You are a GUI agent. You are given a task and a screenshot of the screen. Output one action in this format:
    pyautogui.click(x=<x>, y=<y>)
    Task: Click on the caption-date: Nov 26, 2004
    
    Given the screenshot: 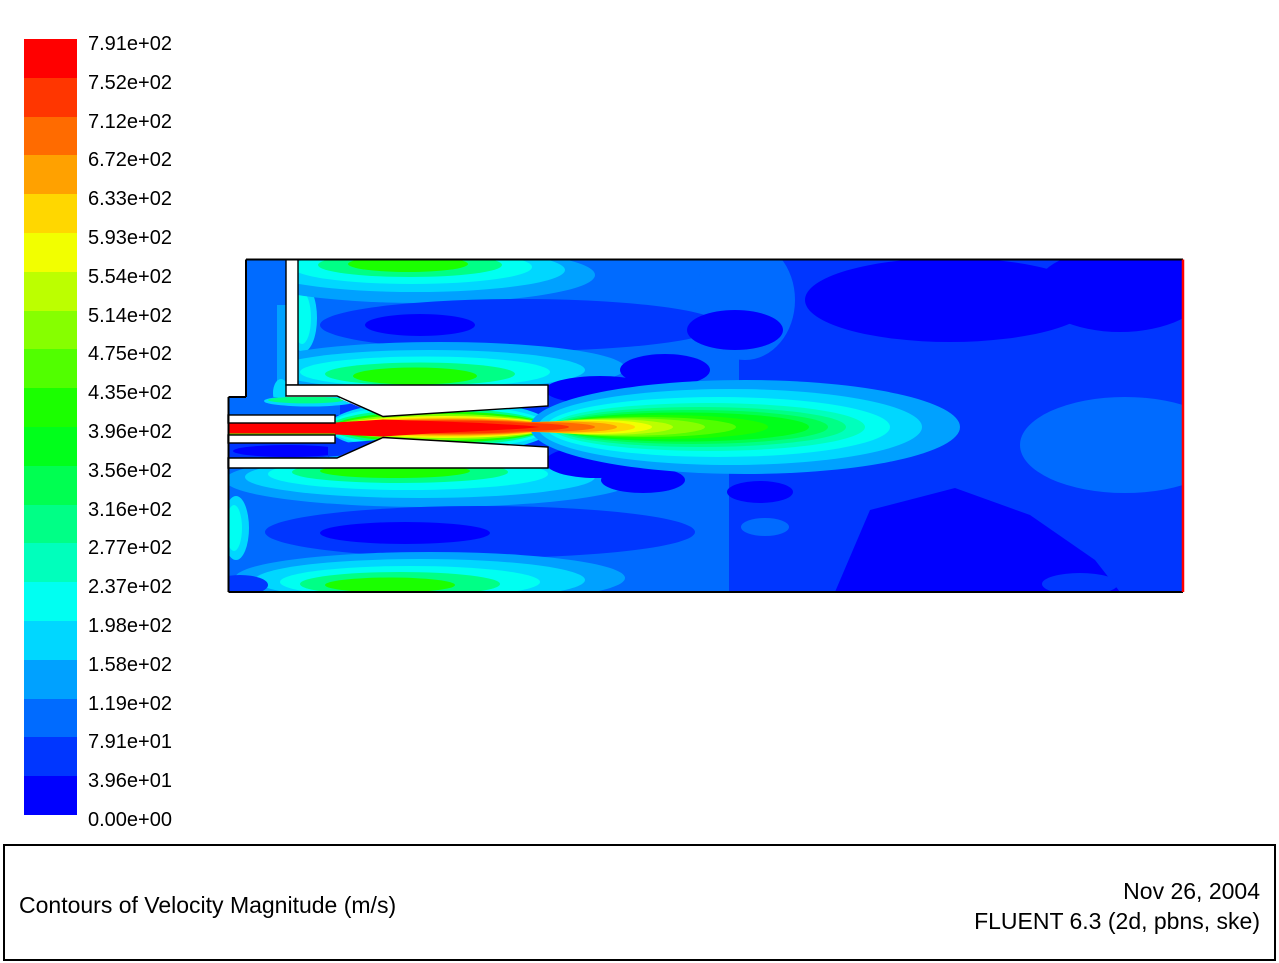 What is the action you would take?
    pyautogui.click(x=1191, y=891)
    